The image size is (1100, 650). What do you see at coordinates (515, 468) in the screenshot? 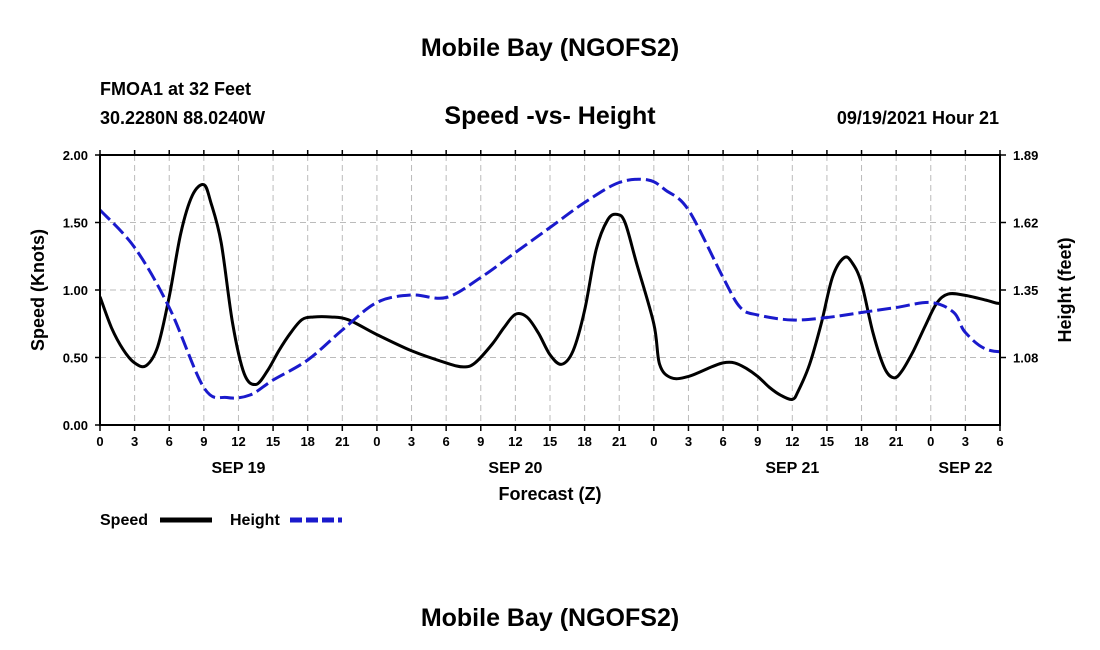
I see `date-label: SEP 20` at bounding box center [515, 468].